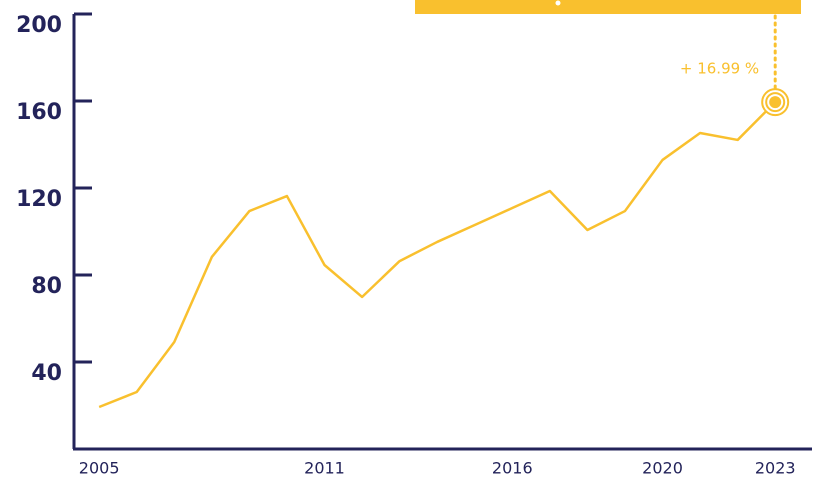 This screenshot has height=479, width=820. I want to click on y-tick-label: 80, so click(46, 286).